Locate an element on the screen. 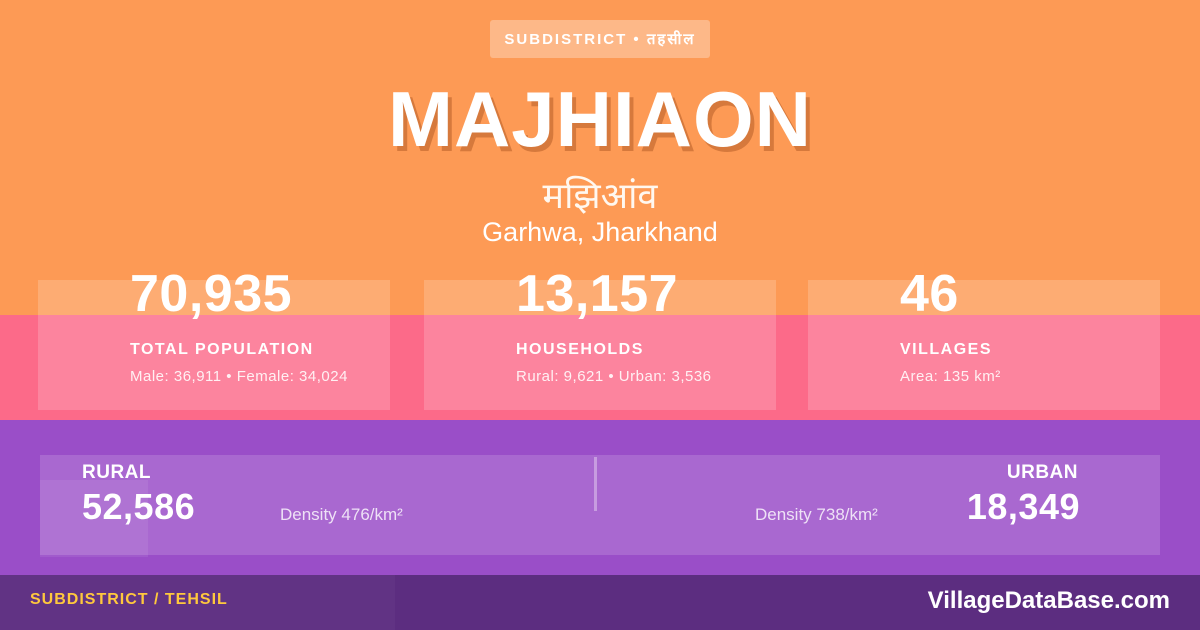  rural-label: RURAL is located at coordinates (116, 472).